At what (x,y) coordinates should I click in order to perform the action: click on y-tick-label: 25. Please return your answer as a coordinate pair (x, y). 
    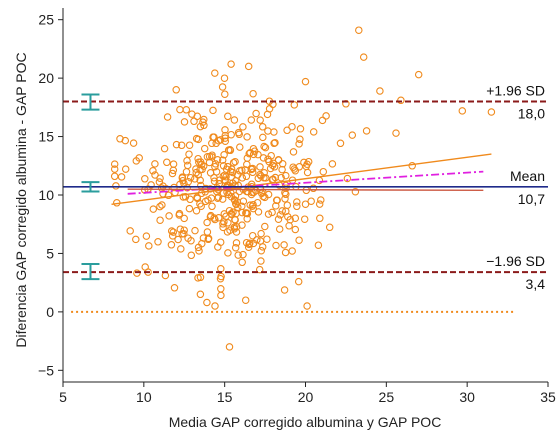
    Looking at the image, I should click on (46, 20).